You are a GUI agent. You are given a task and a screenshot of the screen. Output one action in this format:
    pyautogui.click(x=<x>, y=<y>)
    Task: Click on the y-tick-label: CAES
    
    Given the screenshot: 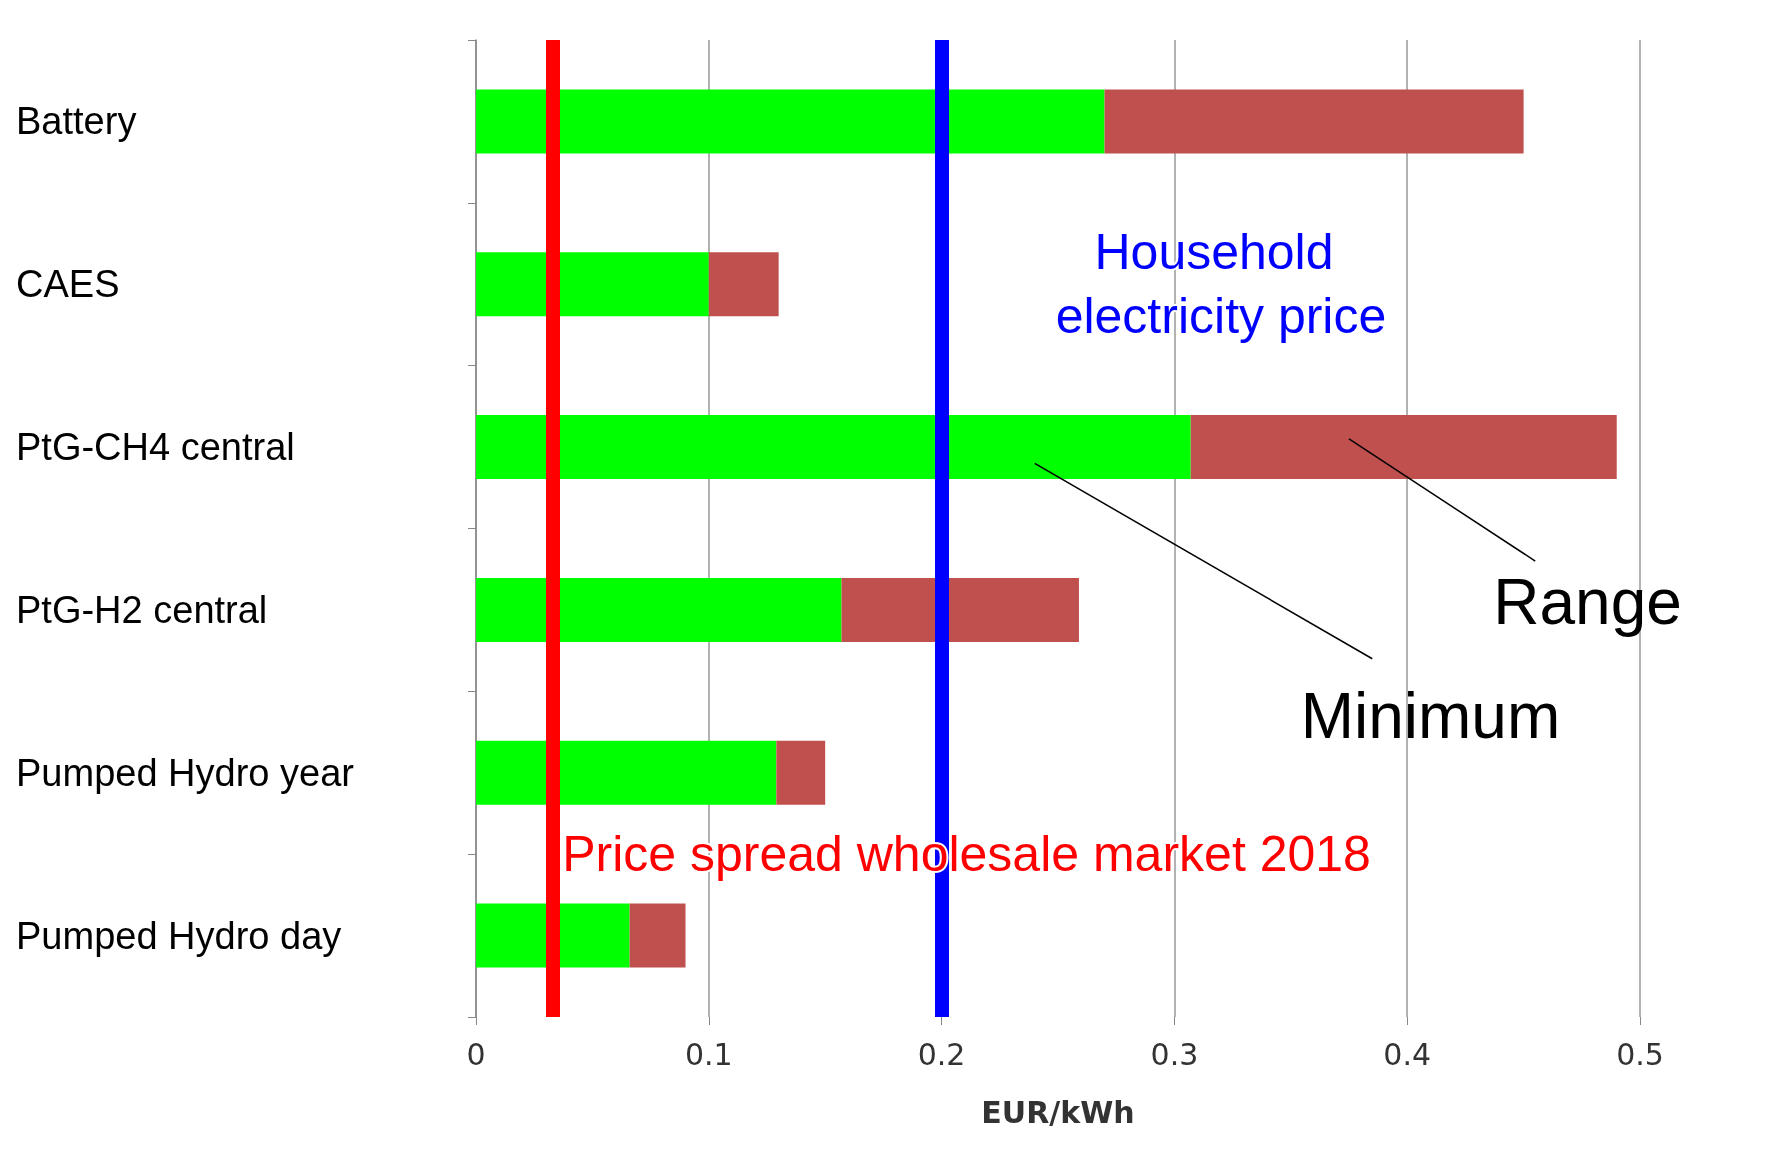 What is the action you would take?
    pyautogui.click(x=68, y=284)
    